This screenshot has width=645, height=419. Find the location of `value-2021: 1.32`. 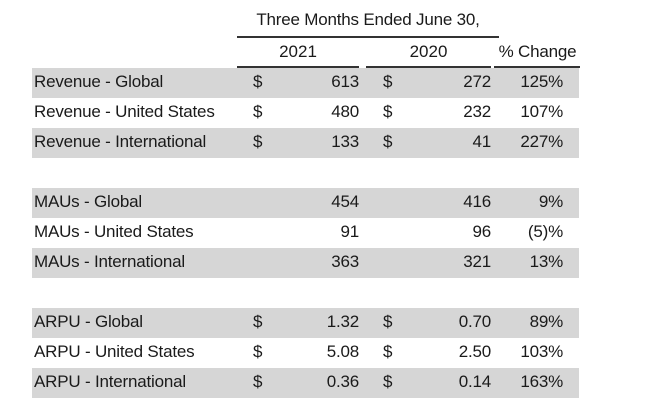

value-2021: 1.32 is located at coordinates (342, 321).